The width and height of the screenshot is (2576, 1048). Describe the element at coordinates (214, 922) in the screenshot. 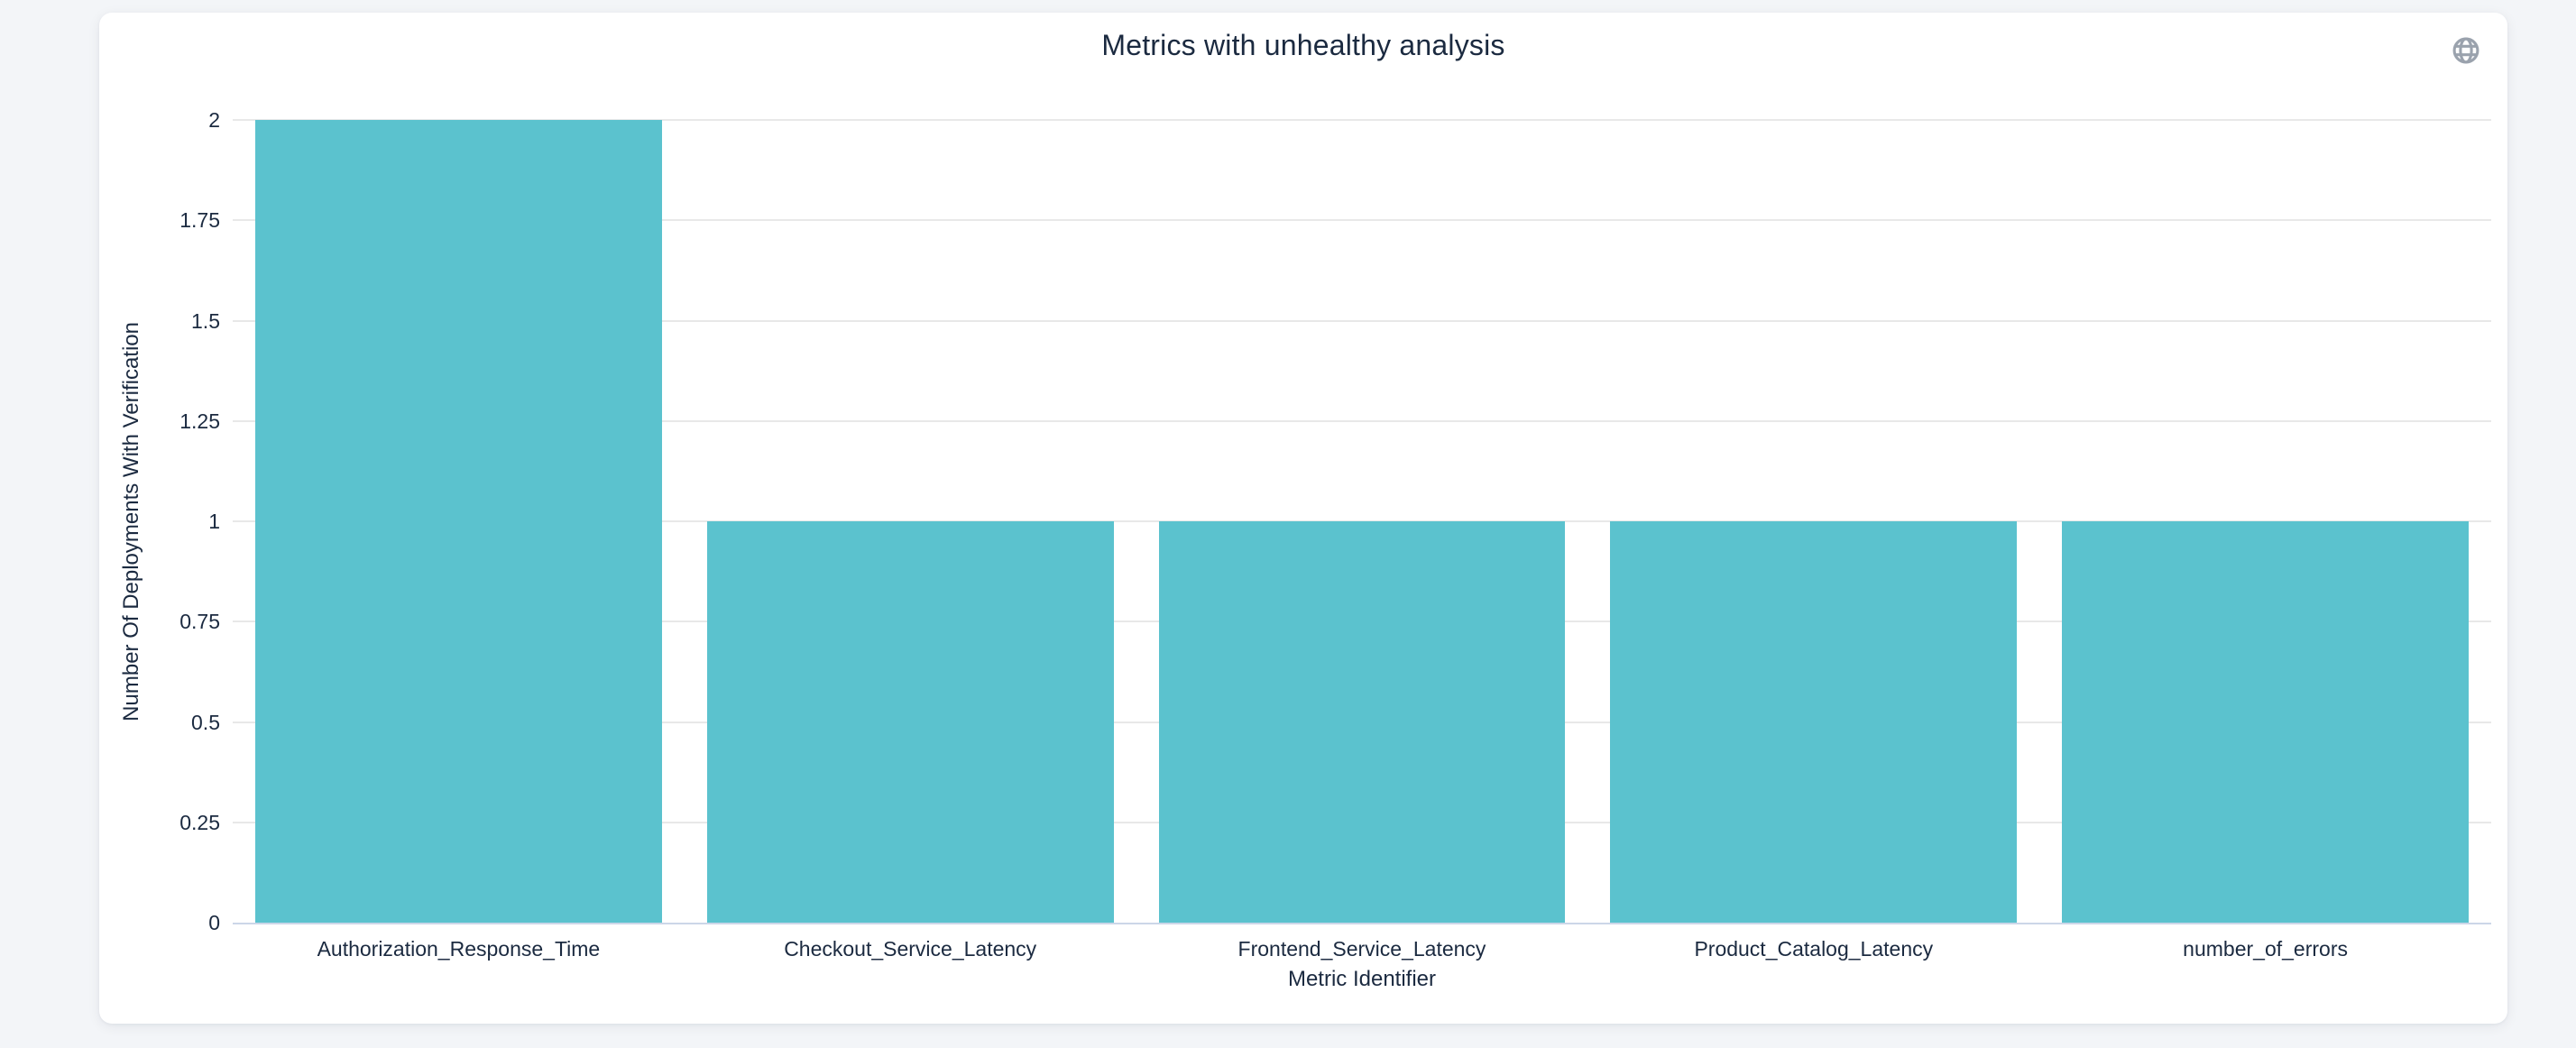

I see `y-axis-tick-label: 0` at that location.